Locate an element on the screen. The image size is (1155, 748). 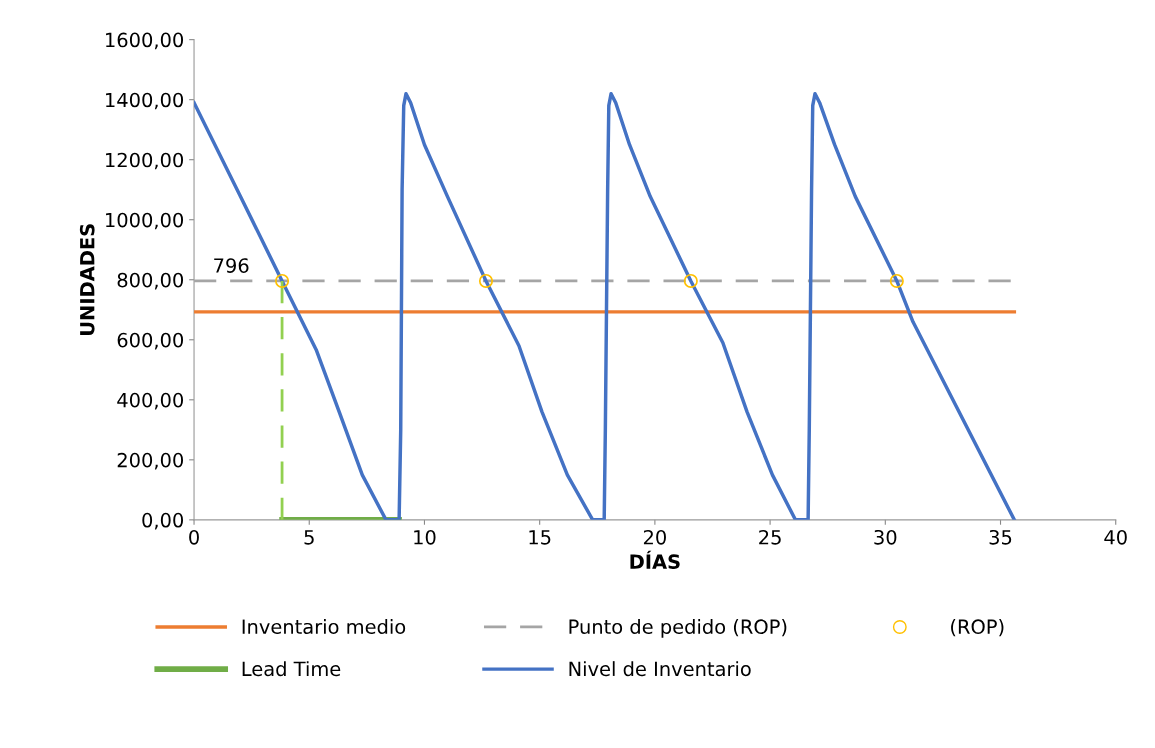
y-tick-label: 200,00 is located at coordinates (150, 461).